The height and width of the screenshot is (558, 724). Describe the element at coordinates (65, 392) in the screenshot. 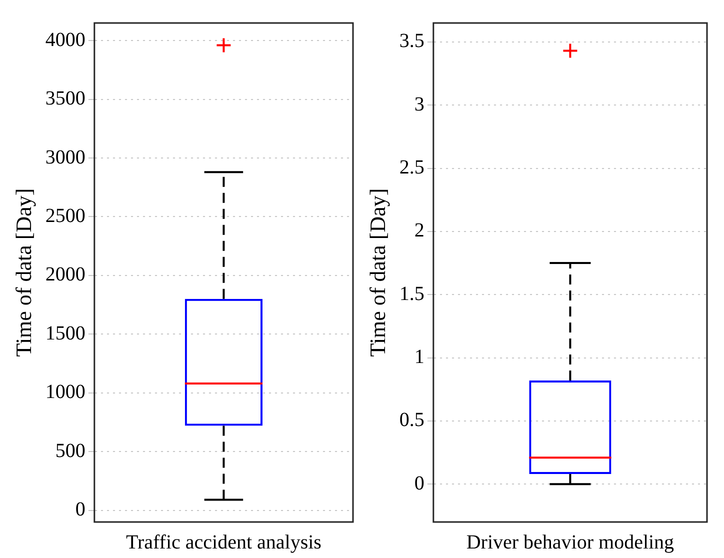

I see `y-tick-label: 1000` at that location.